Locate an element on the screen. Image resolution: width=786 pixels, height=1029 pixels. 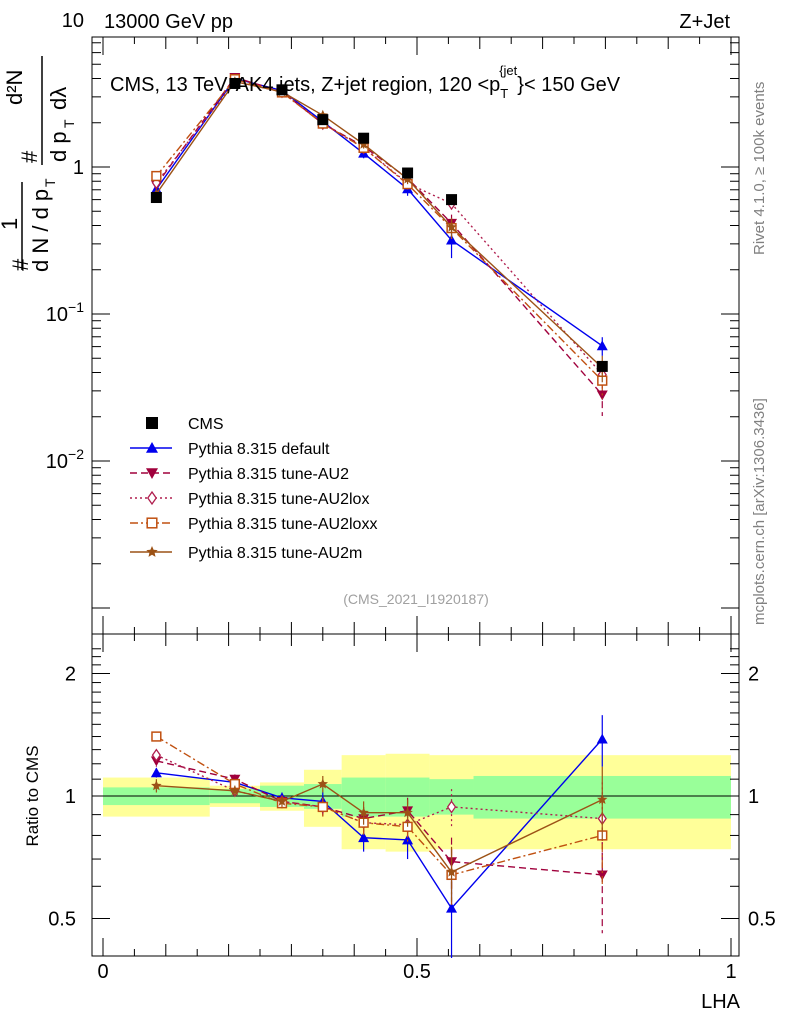
y-tick-label-ratio-right: 0.5 is located at coordinates (762, 920).